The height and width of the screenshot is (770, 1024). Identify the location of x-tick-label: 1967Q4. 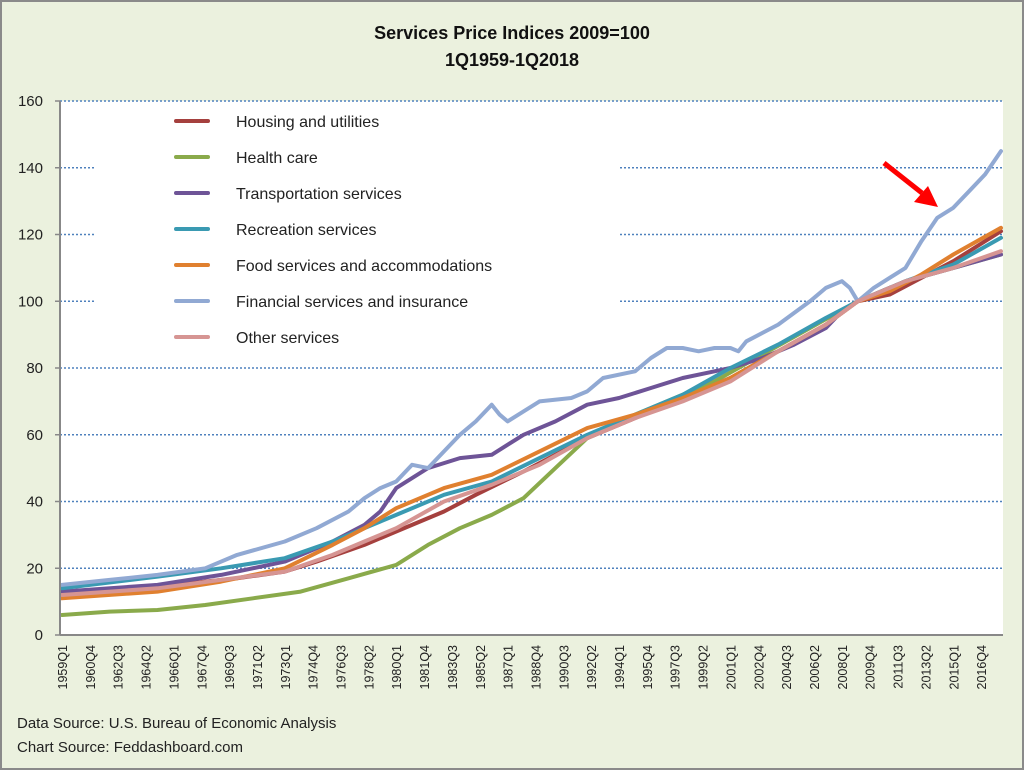
(202, 667).